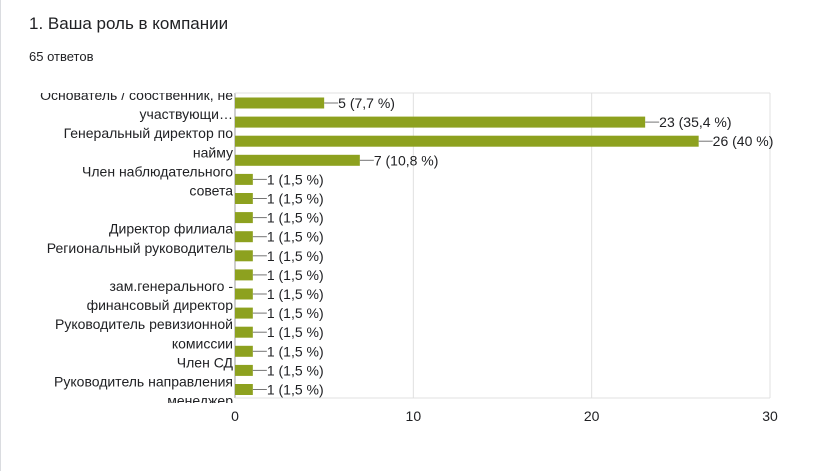 This screenshot has height=471, width=839. What do you see at coordinates (235, 416) in the screenshot?
I see `x-tick-label: 0` at bounding box center [235, 416].